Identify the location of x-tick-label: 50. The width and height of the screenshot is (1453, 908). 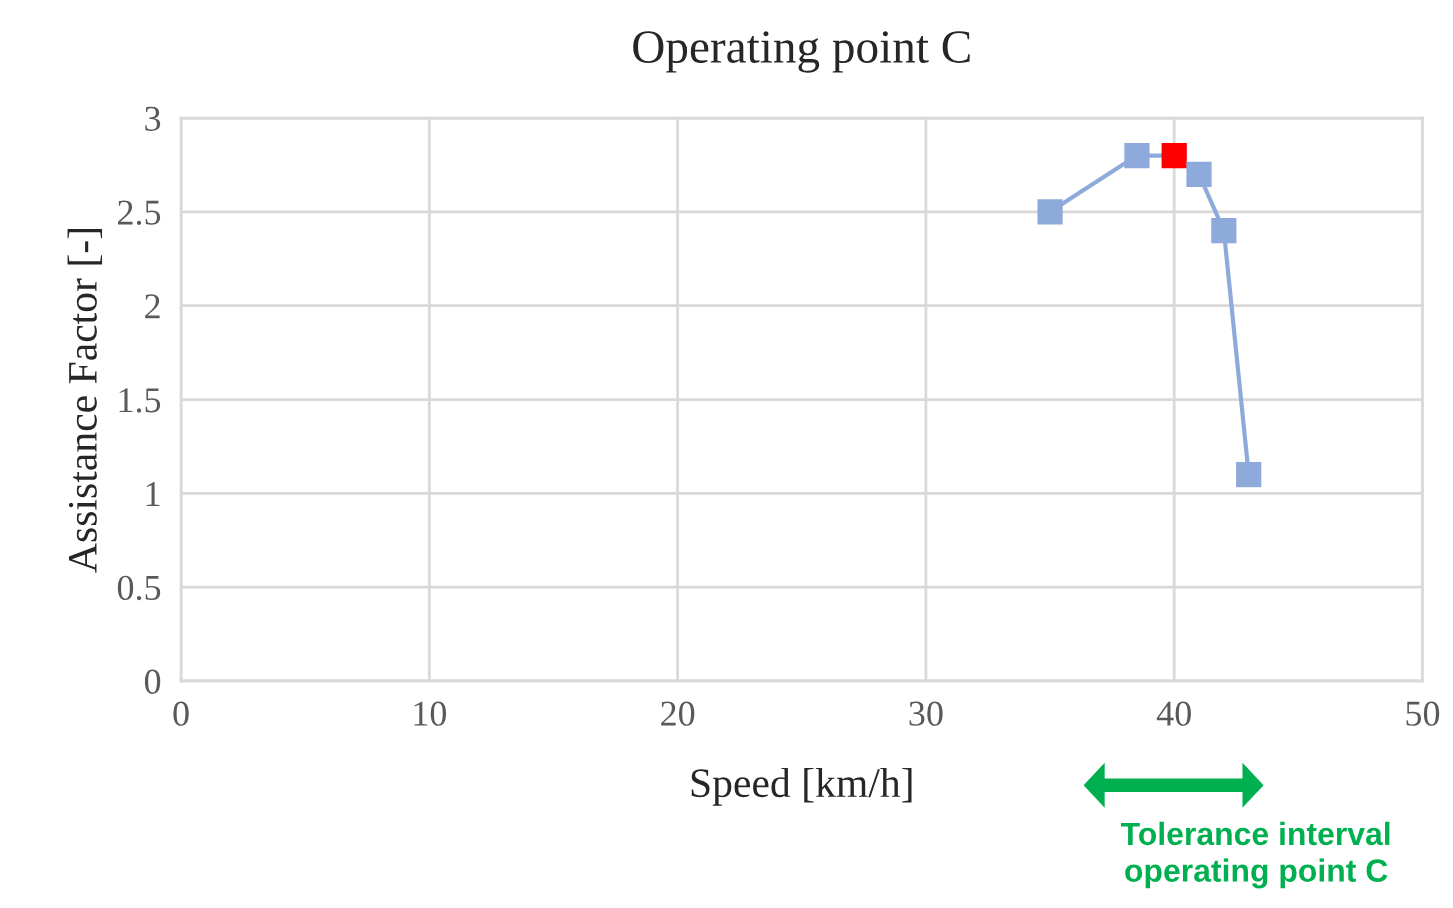
(1423, 713).